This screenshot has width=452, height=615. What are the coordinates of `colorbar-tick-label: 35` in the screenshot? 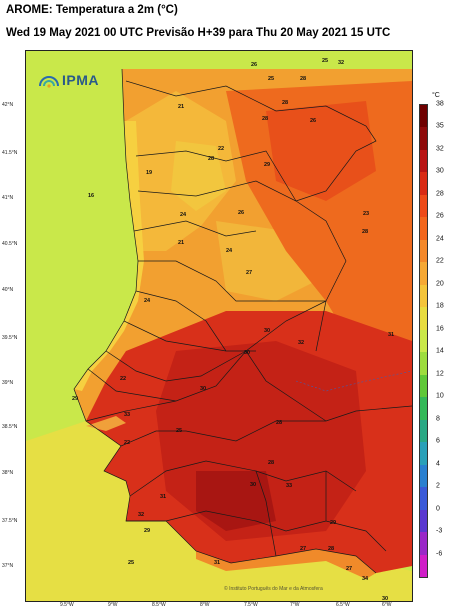 It's located at (440, 126).